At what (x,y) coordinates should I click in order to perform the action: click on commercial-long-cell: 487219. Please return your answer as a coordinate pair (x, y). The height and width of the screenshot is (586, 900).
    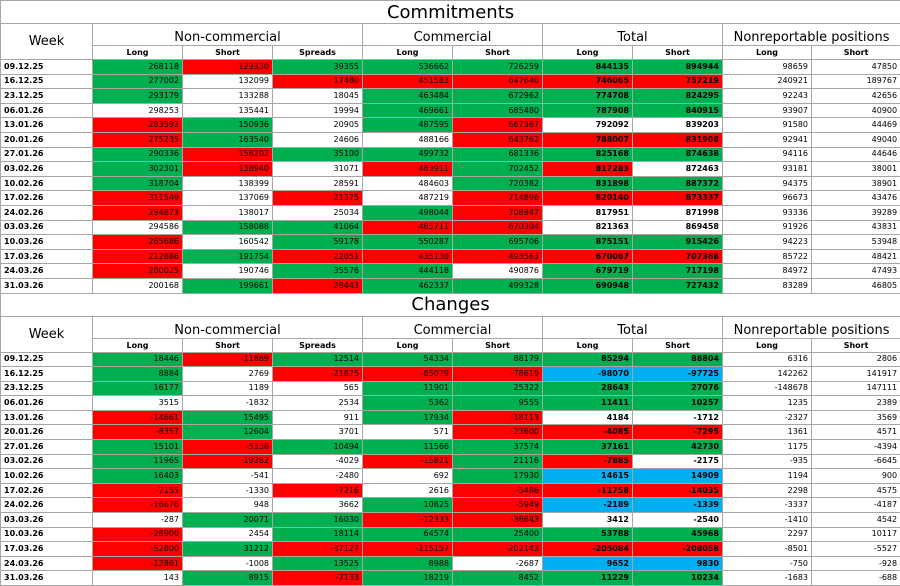
    Looking at the image, I should click on (408, 198).